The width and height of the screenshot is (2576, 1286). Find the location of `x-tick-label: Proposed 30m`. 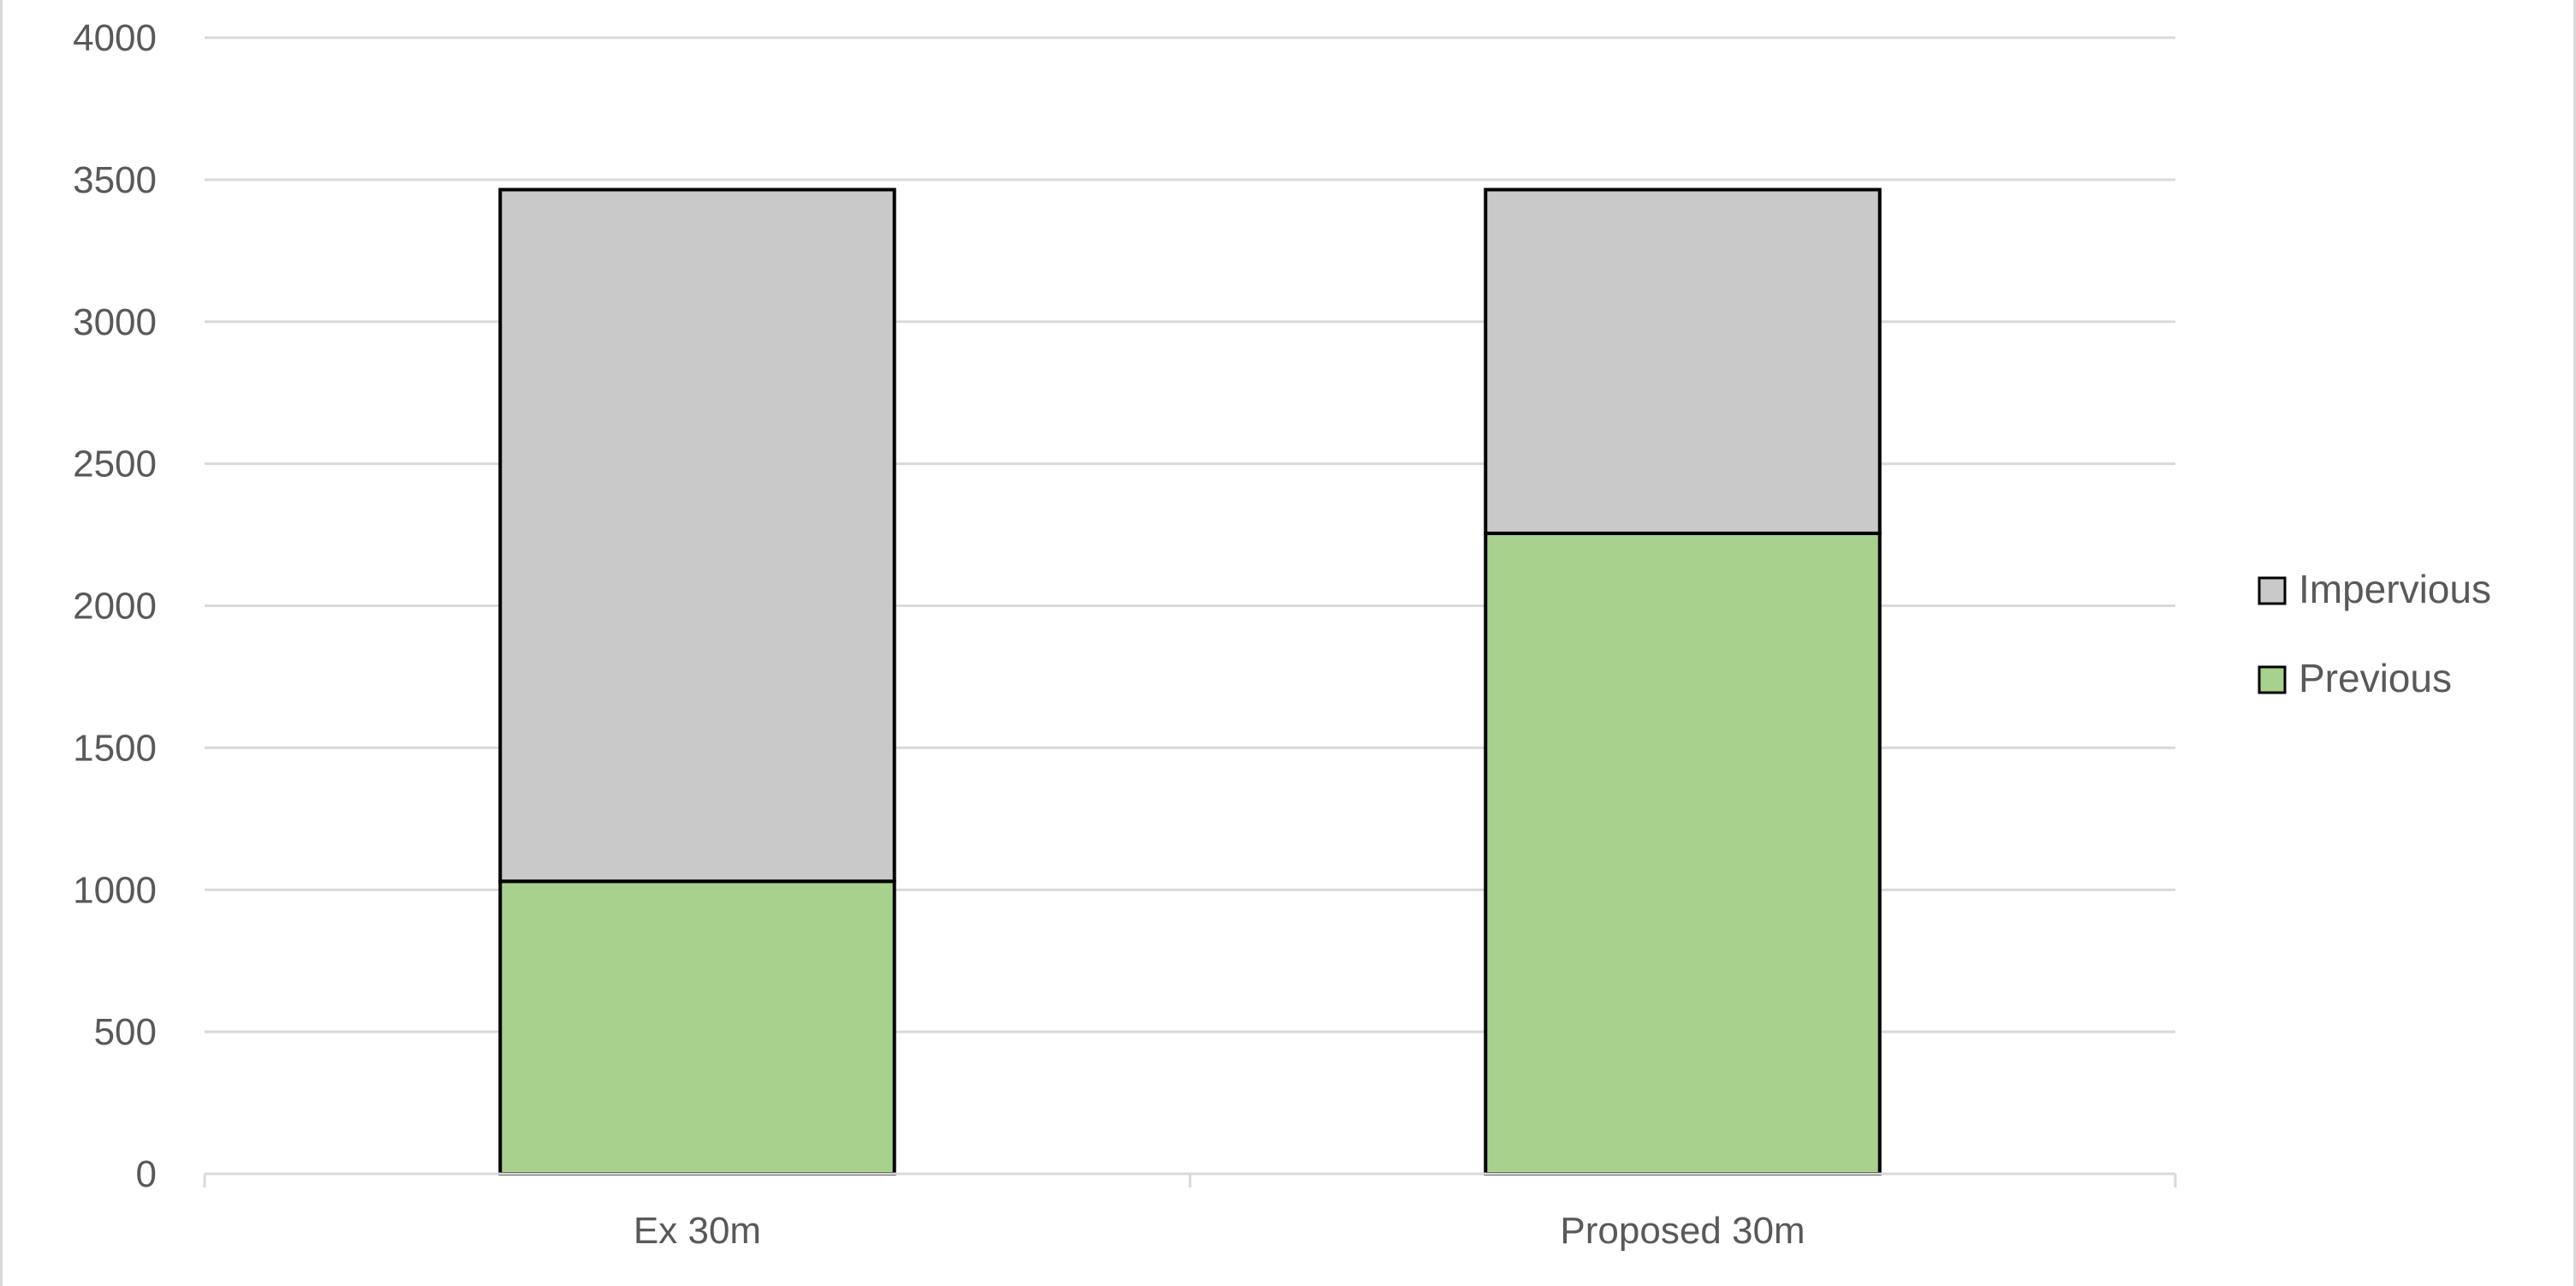

x-tick-label: Proposed 30m is located at coordinates (1682, 1231).